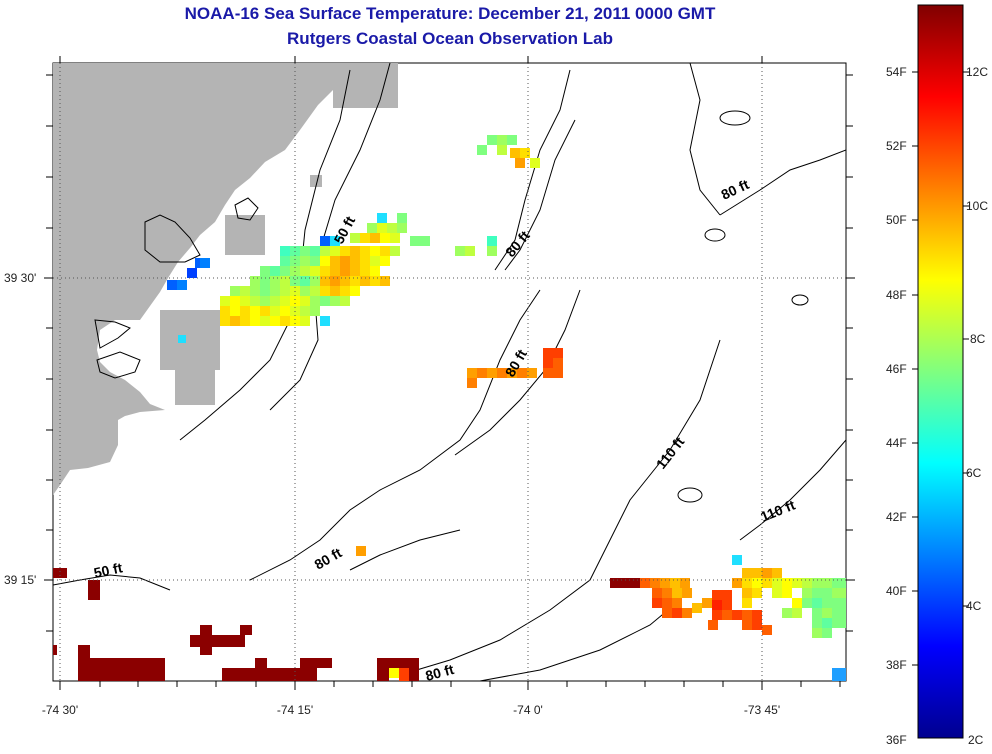  Describe the element at coordinates (896, 72) in the screenshot. I see `colorbar-label-f: 54F` at that location.